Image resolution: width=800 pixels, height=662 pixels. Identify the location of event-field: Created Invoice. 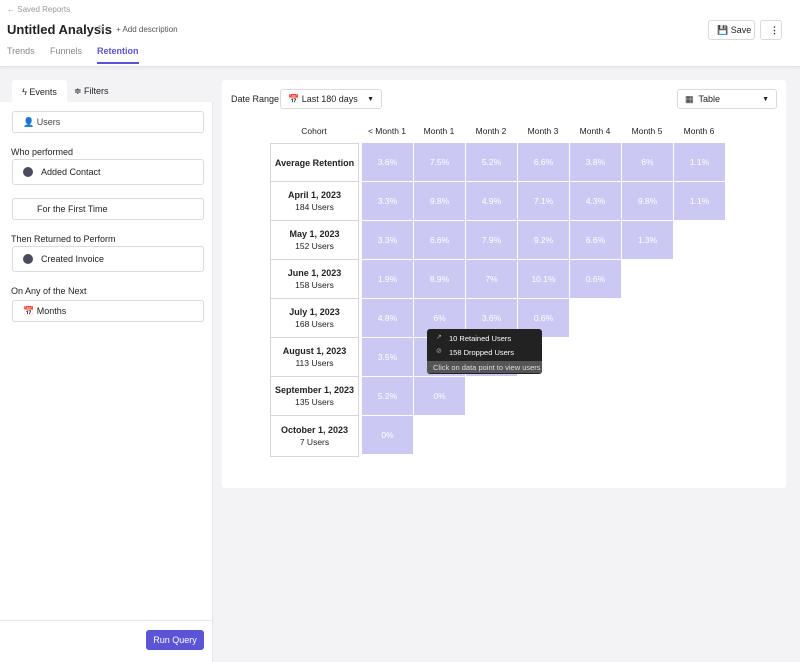
(108, 259).